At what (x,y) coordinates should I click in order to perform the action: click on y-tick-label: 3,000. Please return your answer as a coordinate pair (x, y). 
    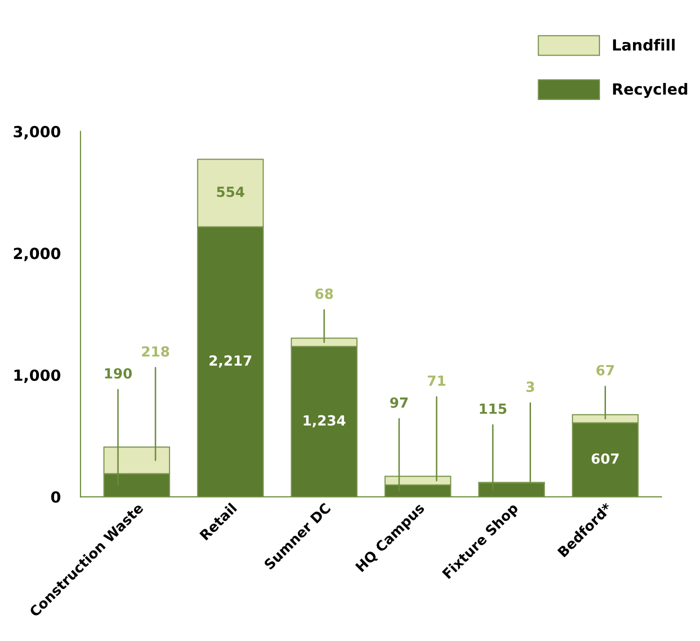
    Looking at the image, I should click on (37, 133).